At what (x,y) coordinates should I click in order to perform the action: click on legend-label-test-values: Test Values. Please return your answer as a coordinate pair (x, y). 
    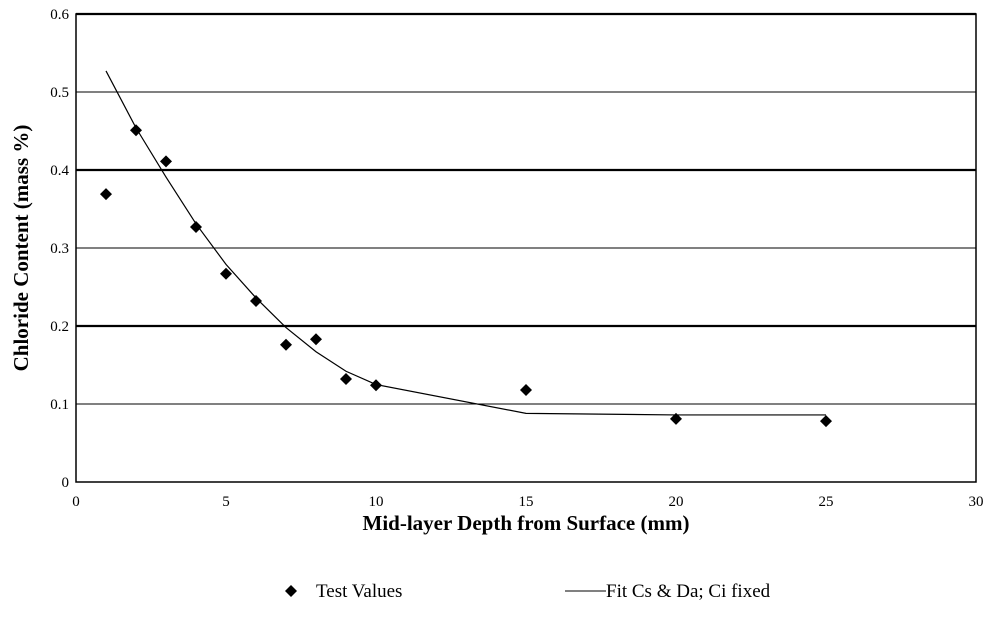
    Looking at the image, I should click on (359, 591).